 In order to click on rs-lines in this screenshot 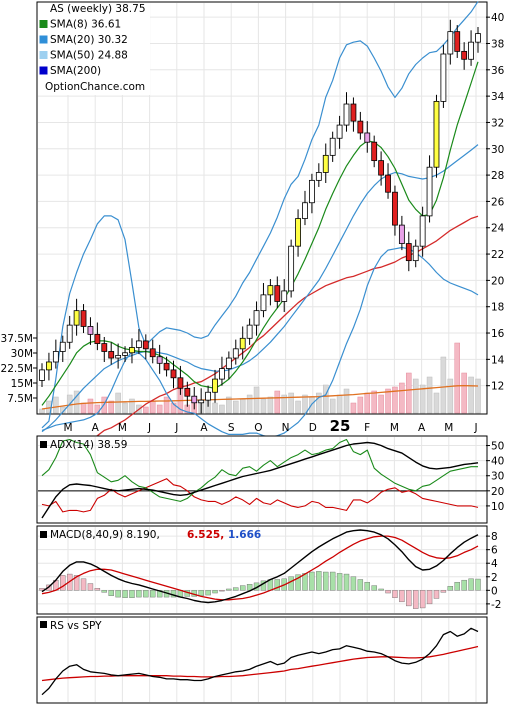, I will do `click(260, 661)`.